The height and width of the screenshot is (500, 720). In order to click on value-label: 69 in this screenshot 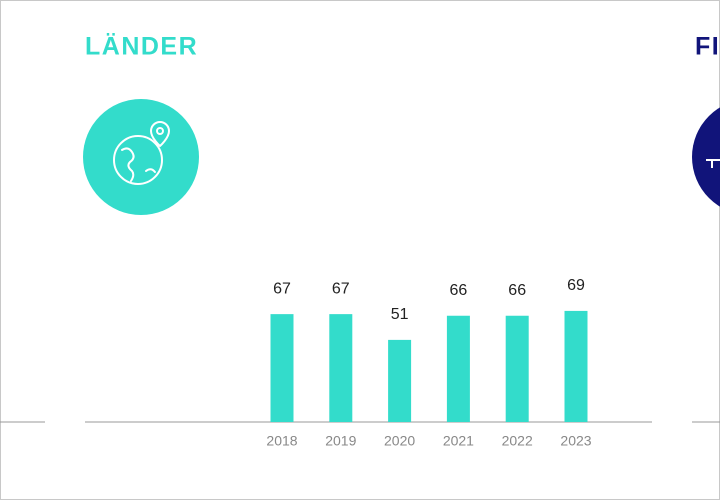, I will do `click(576, 285)`.